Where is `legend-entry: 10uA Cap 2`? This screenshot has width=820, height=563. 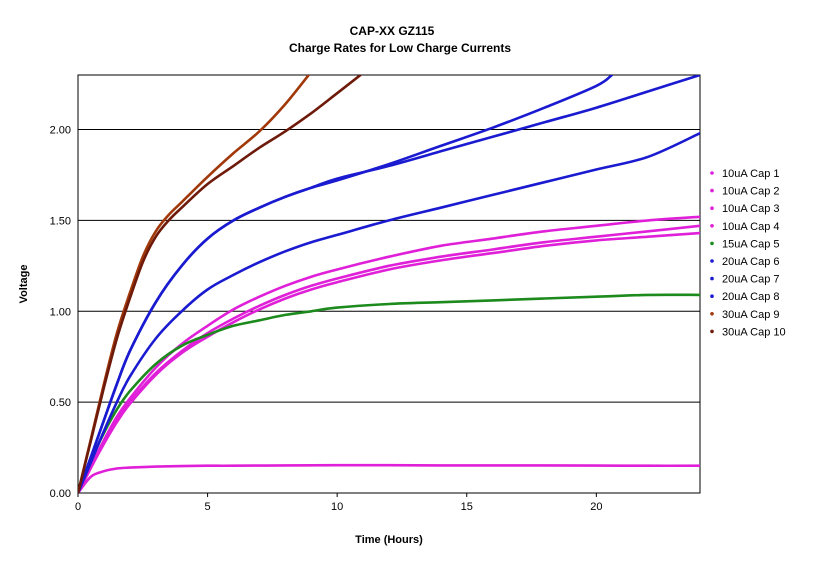 legend-entry: 10uA Cap 2 is located at coordinates (751, 192).